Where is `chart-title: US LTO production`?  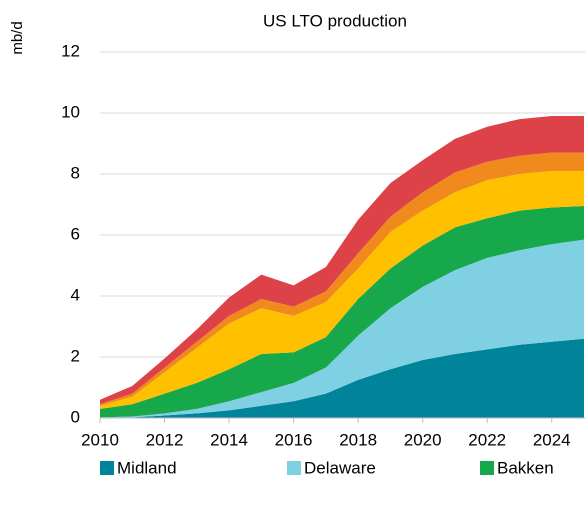
chart-title: US LTO production is located at coordinates (335, 20).